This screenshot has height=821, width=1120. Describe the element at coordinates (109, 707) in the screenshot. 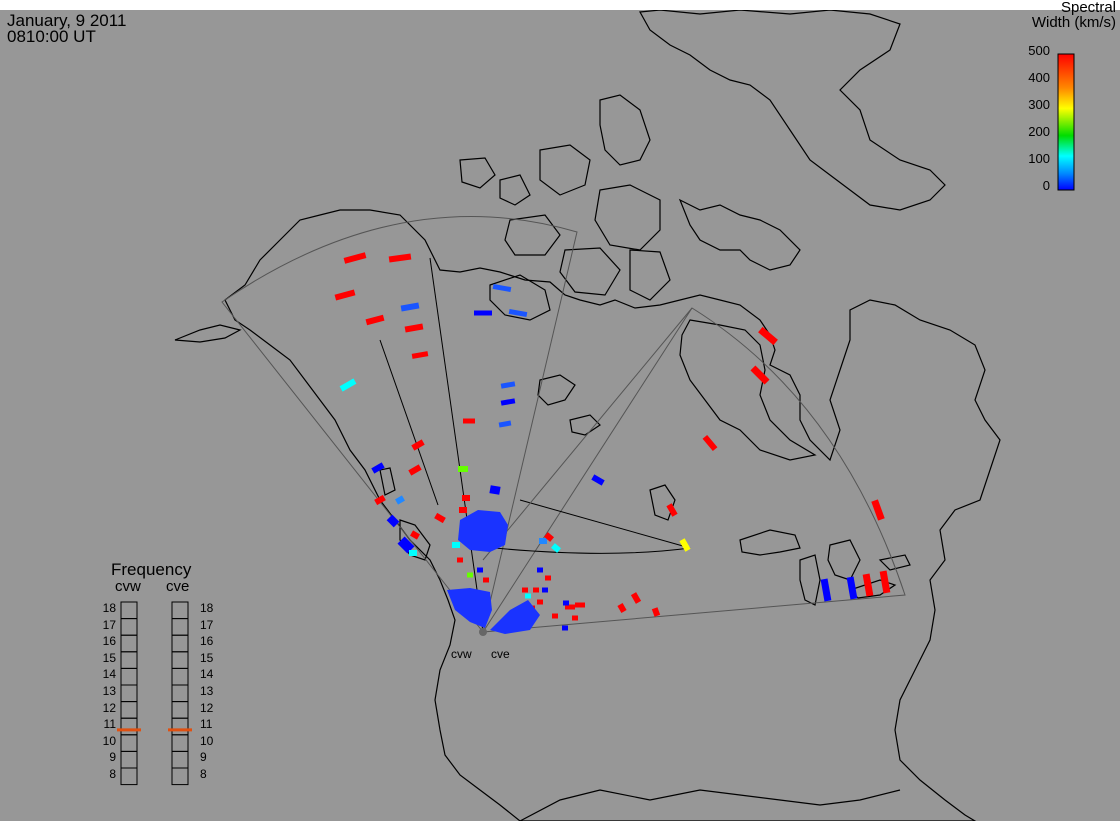

I see `frequency-scale-label-left: 12` at that location.